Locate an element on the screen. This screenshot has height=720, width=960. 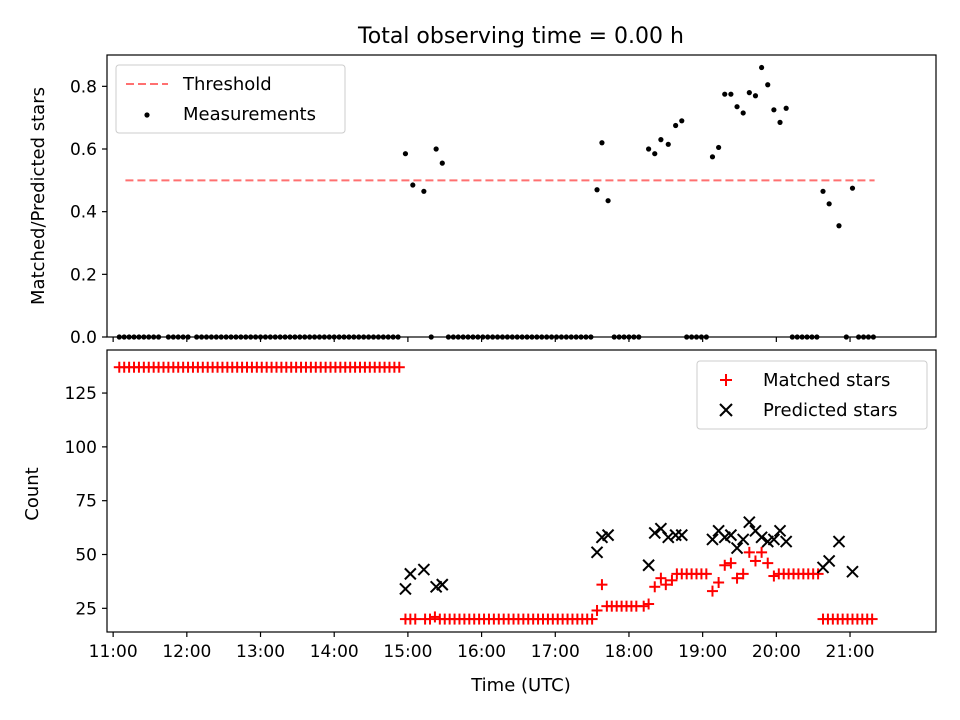
top-legend-box is located at coordinates (230, 99).